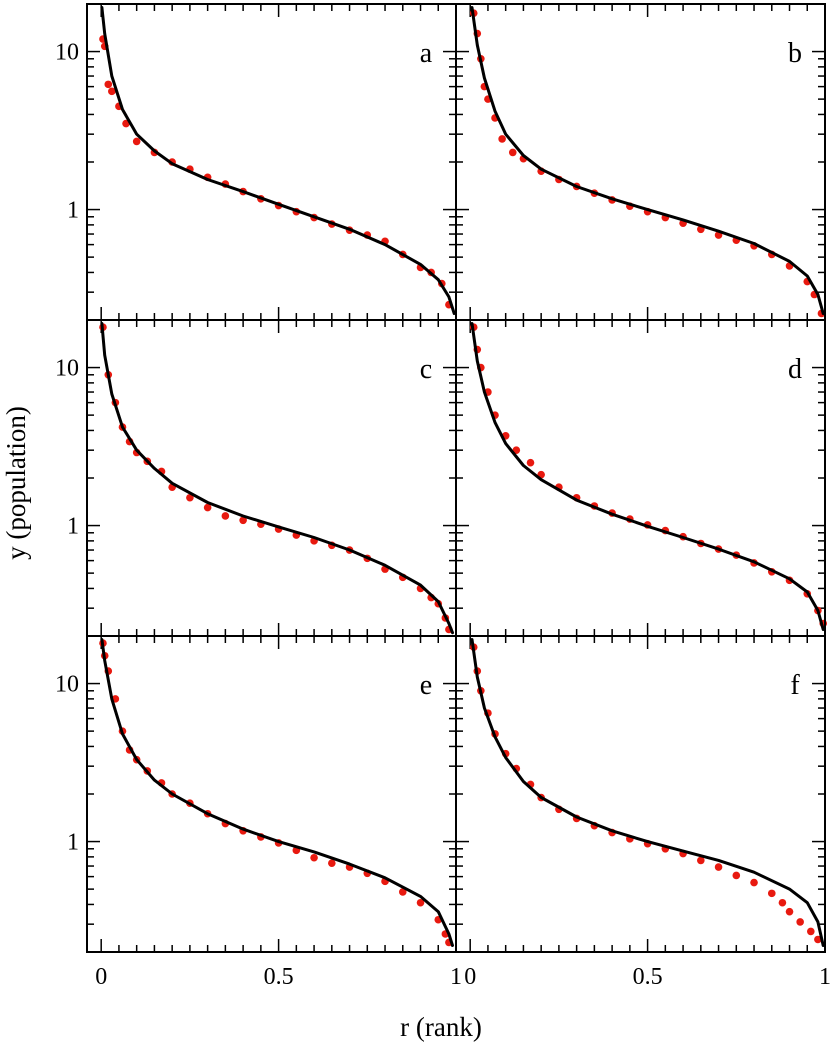  What do you see at coordinates (426, 685) in the screenshot?
I see `panel-label: e` at bounding box center [426, 685].